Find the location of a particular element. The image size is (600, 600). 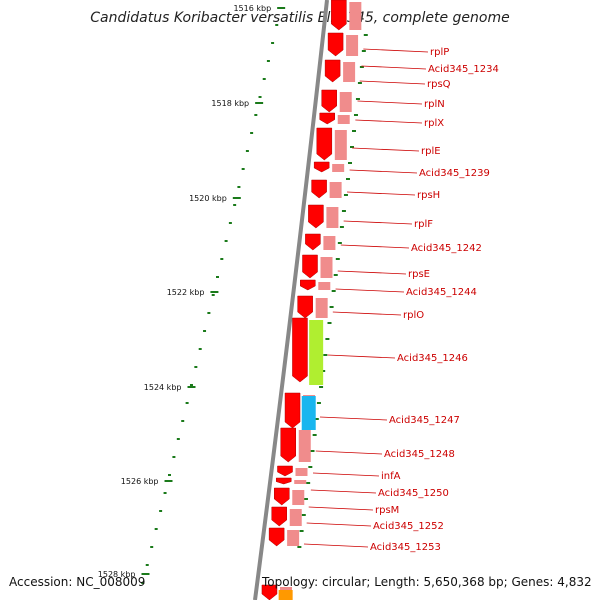

gene-label: Acid345_1247 is located at coordinates (424, 420).